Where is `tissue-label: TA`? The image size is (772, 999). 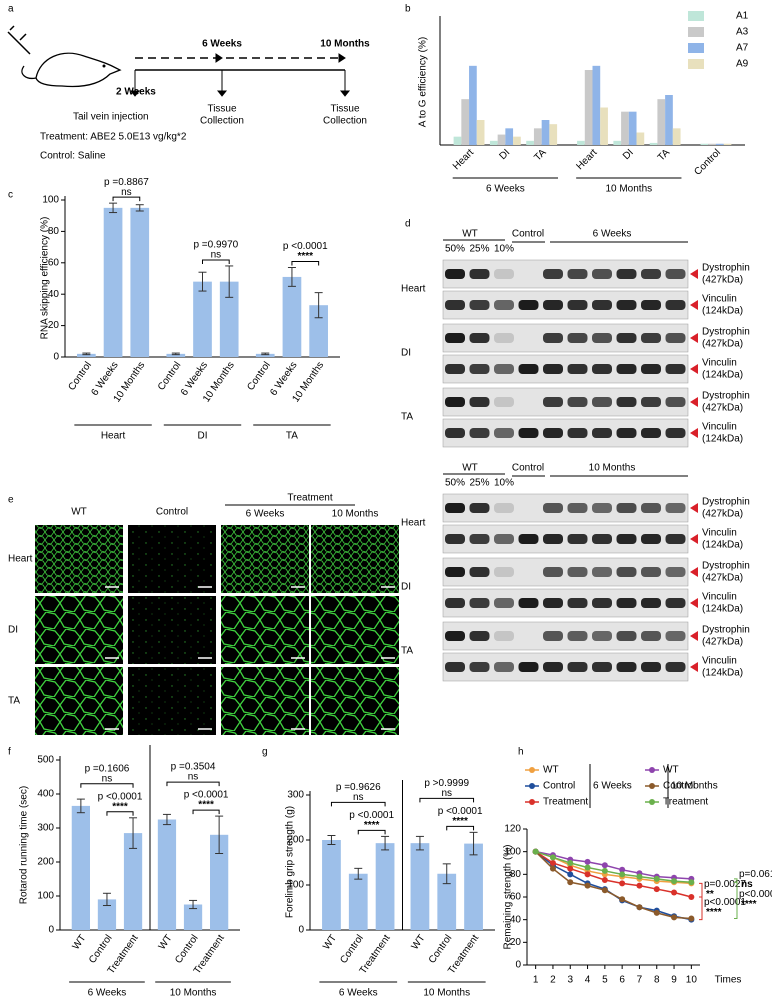
tissue-label: TA is located at coordinates (407, 417).